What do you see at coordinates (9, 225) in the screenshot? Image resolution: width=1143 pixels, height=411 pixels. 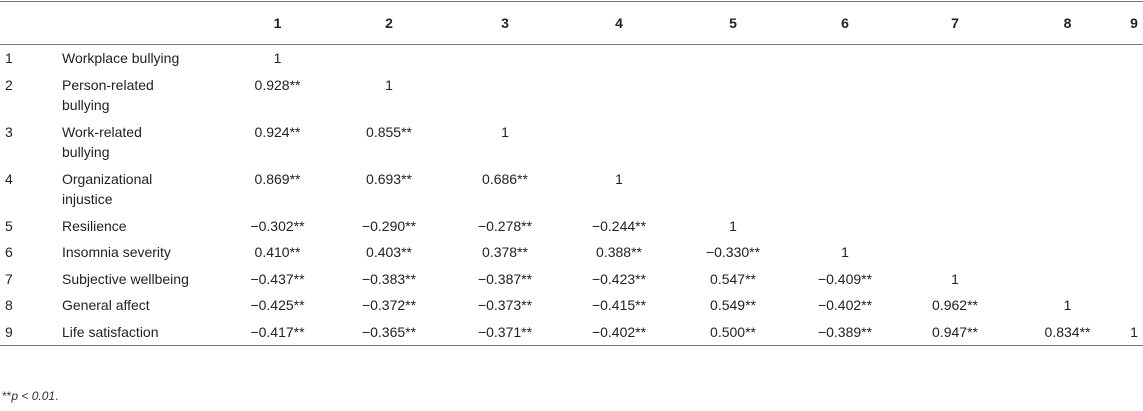 I see `row-number: 5` at bounding box center [9, 225].